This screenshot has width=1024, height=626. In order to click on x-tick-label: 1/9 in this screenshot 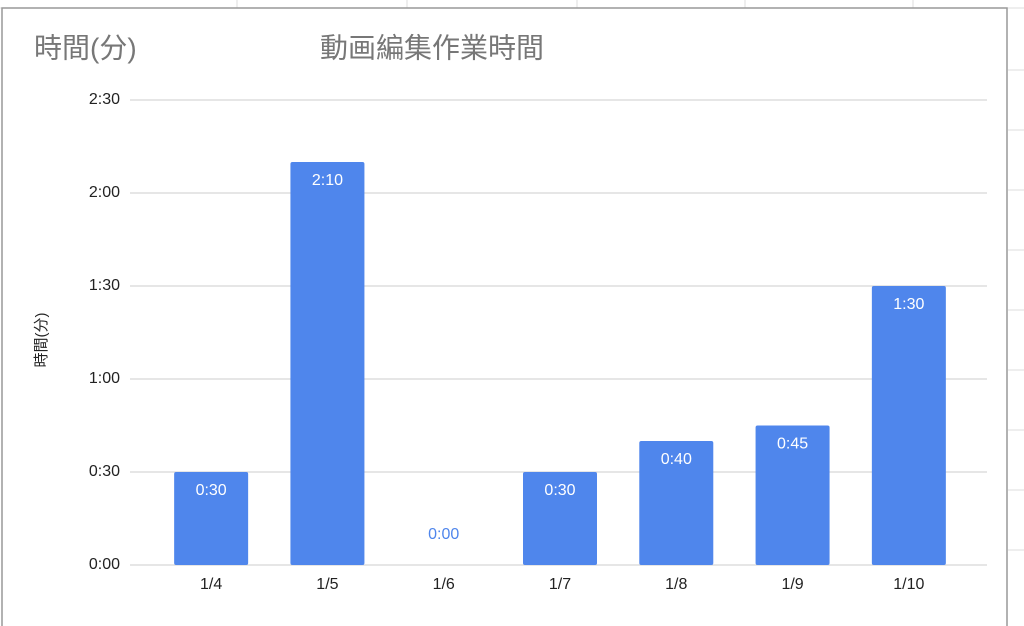, I will do `click(792, 584)`.